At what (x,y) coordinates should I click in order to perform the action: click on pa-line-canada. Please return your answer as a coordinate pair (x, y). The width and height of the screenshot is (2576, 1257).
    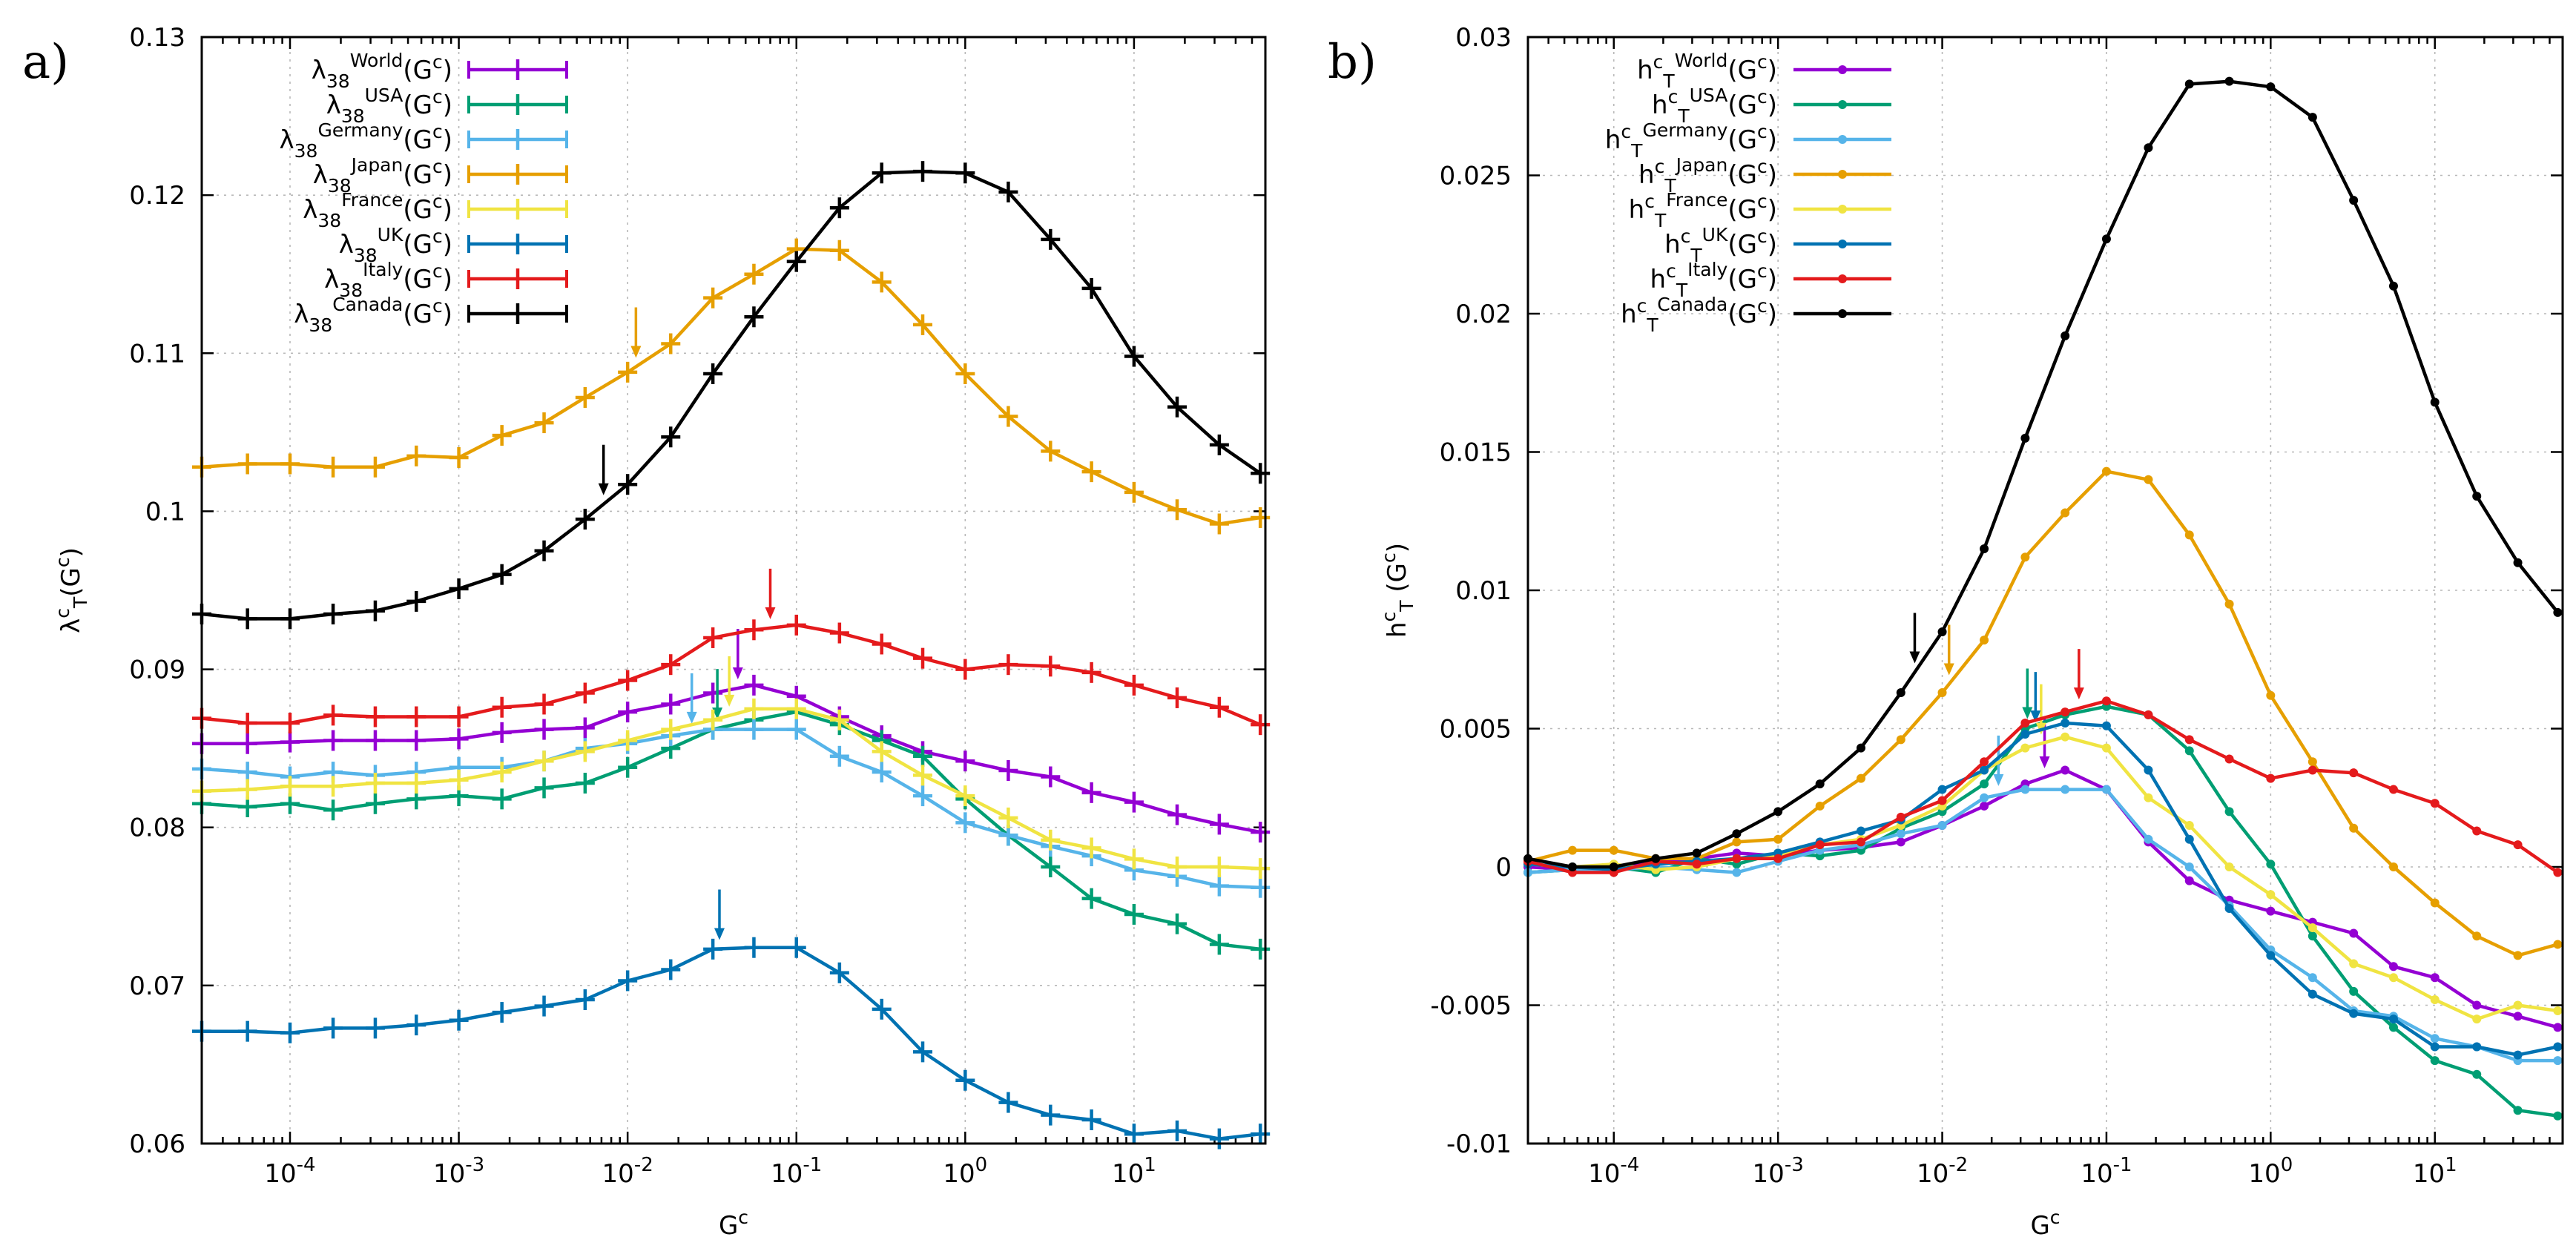
    Looking at the image, I should click on (732, 395).